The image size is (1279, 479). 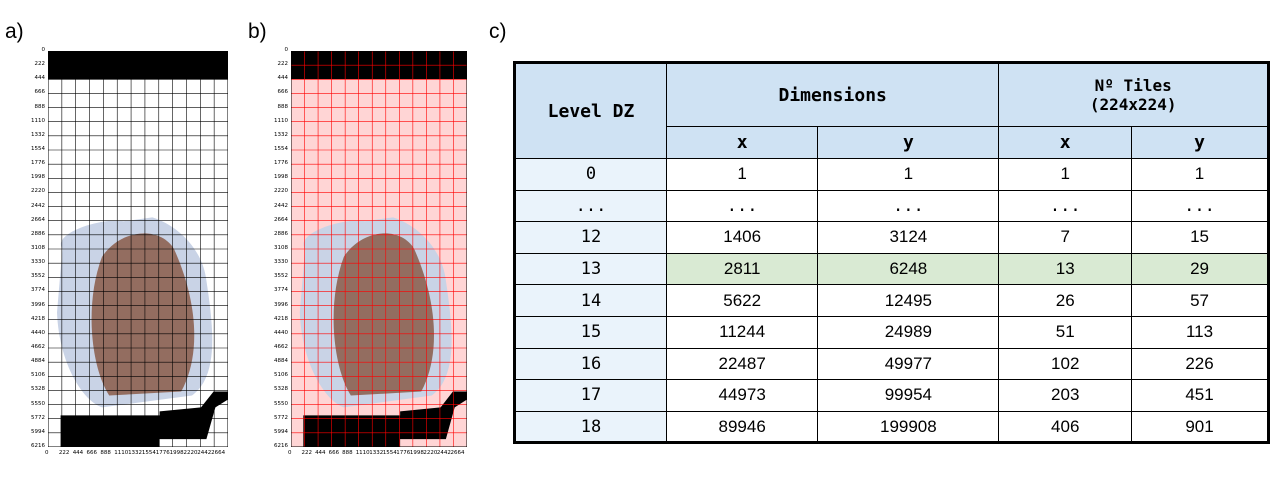 I want to click on cell-dim-x: 22487, so click(x=742, y=364).